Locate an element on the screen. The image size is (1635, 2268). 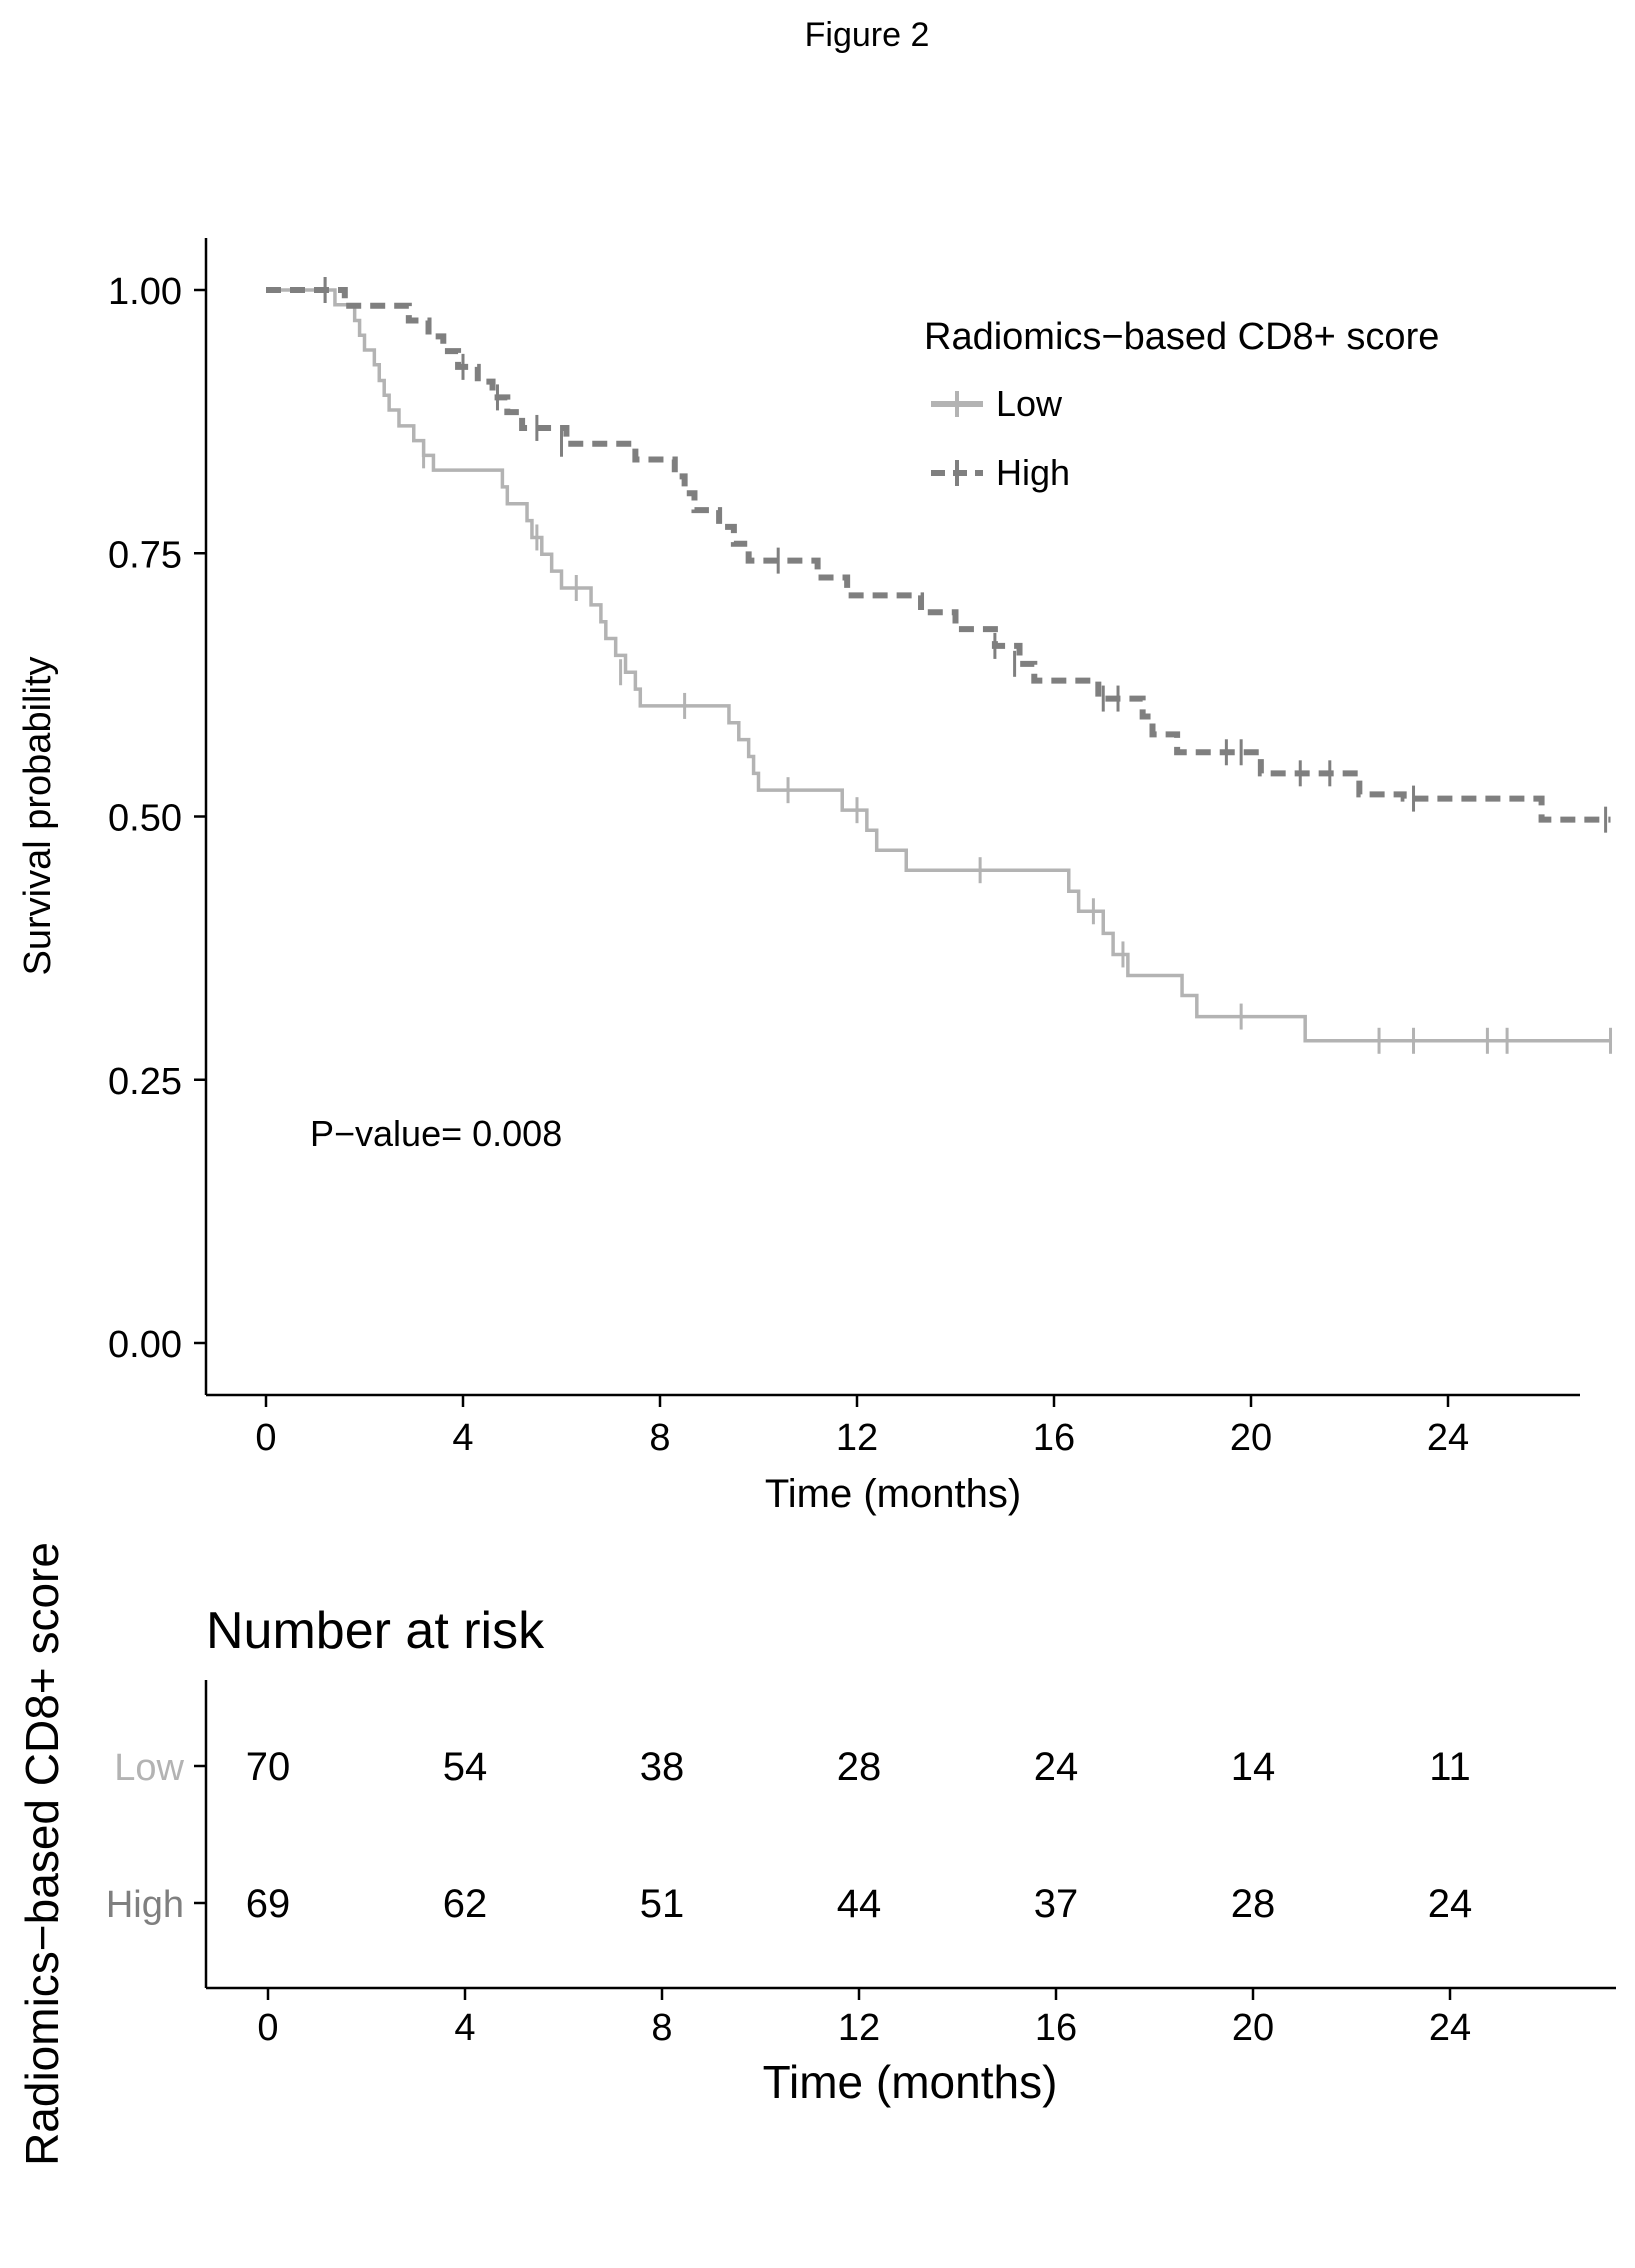
risk-count-low: 11 is located at coordinates (1450, 1767).